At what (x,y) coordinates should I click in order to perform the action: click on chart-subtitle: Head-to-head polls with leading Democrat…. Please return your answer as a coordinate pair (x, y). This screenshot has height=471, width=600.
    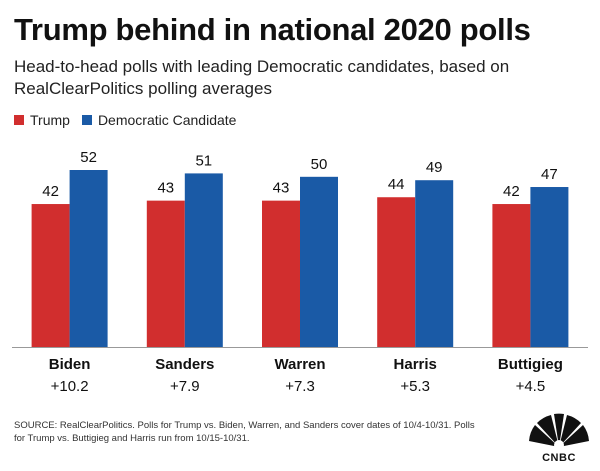
    Looking at the image, I should click on (262, 77).